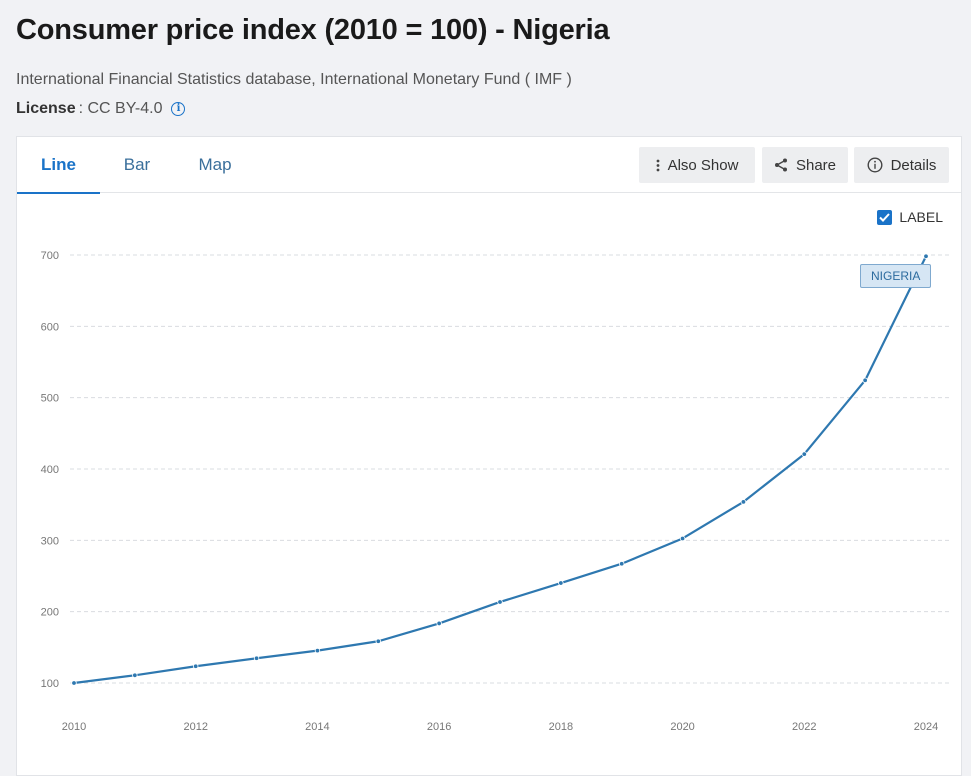 This screenshot has height=776, width=971. Describe the element at coordinates (74, 727) in the screenshot. I see `x-tick-label: 2010` at that location.